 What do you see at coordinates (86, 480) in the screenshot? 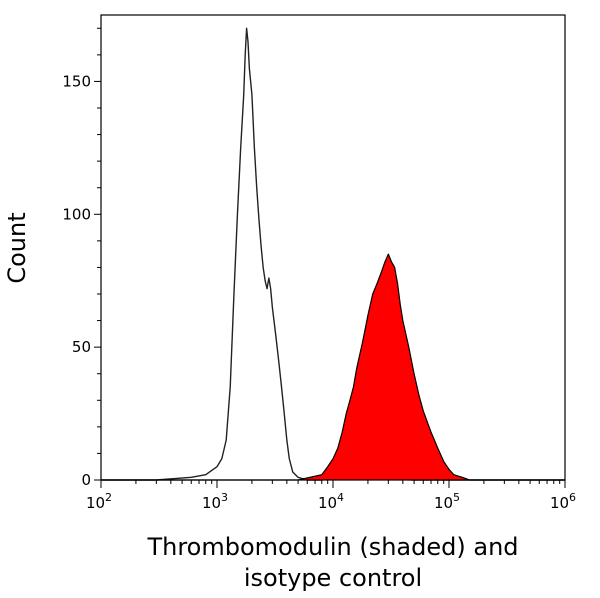
I see `y-tick-label: 0` at bounding box center [86, 480].